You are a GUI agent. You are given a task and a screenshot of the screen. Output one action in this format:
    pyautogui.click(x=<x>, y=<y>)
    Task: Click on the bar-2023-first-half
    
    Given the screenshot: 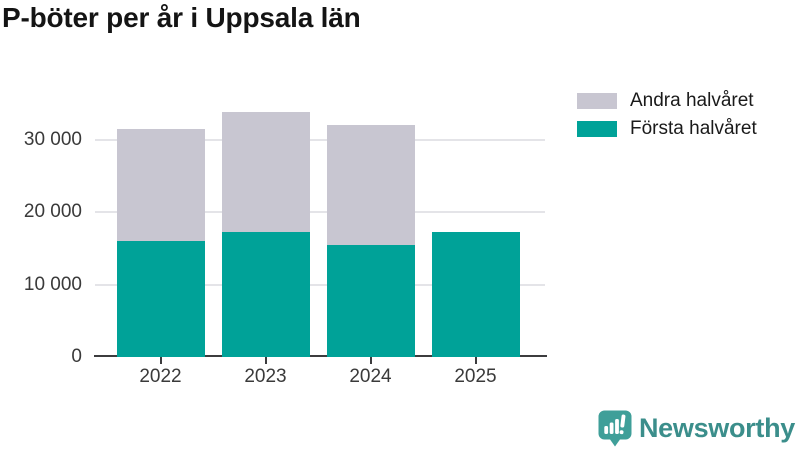 What is the action you would take?
    pyautogui.click(x=265, y=294)
    